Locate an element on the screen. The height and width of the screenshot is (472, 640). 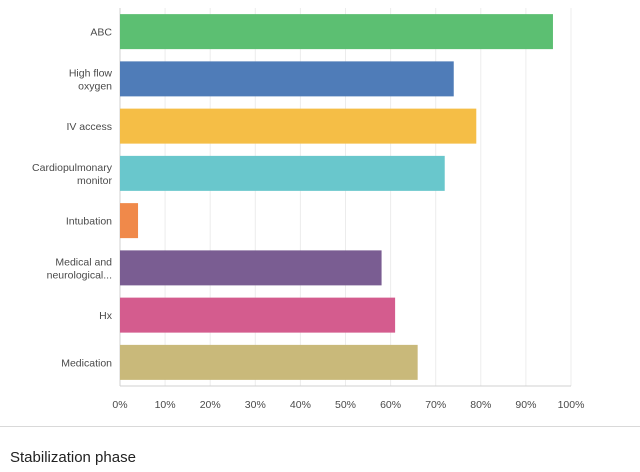
category-label-line: ABC is located at coordinates (101, 33).